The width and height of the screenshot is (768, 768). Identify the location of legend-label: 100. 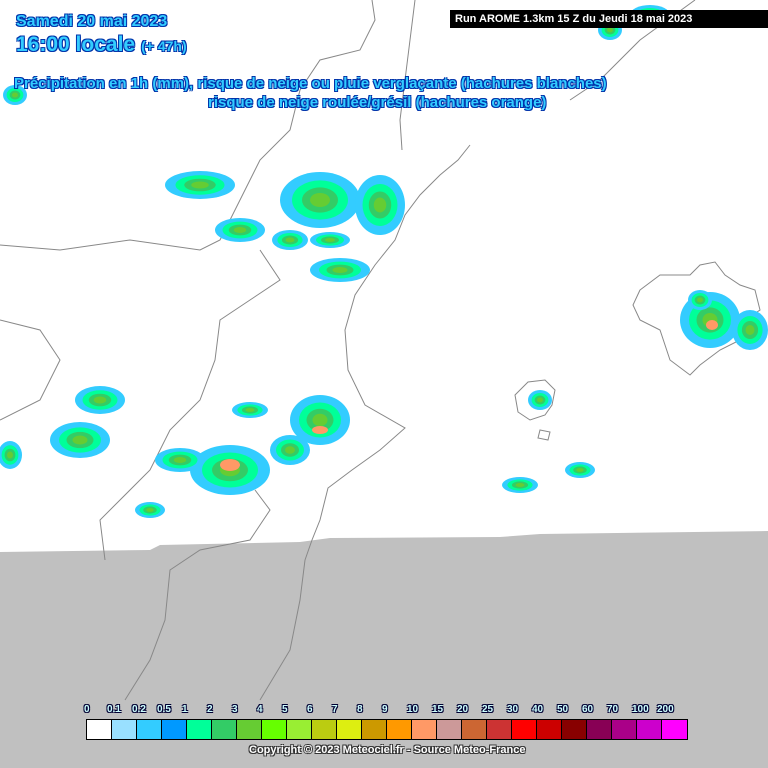
(640, 709).